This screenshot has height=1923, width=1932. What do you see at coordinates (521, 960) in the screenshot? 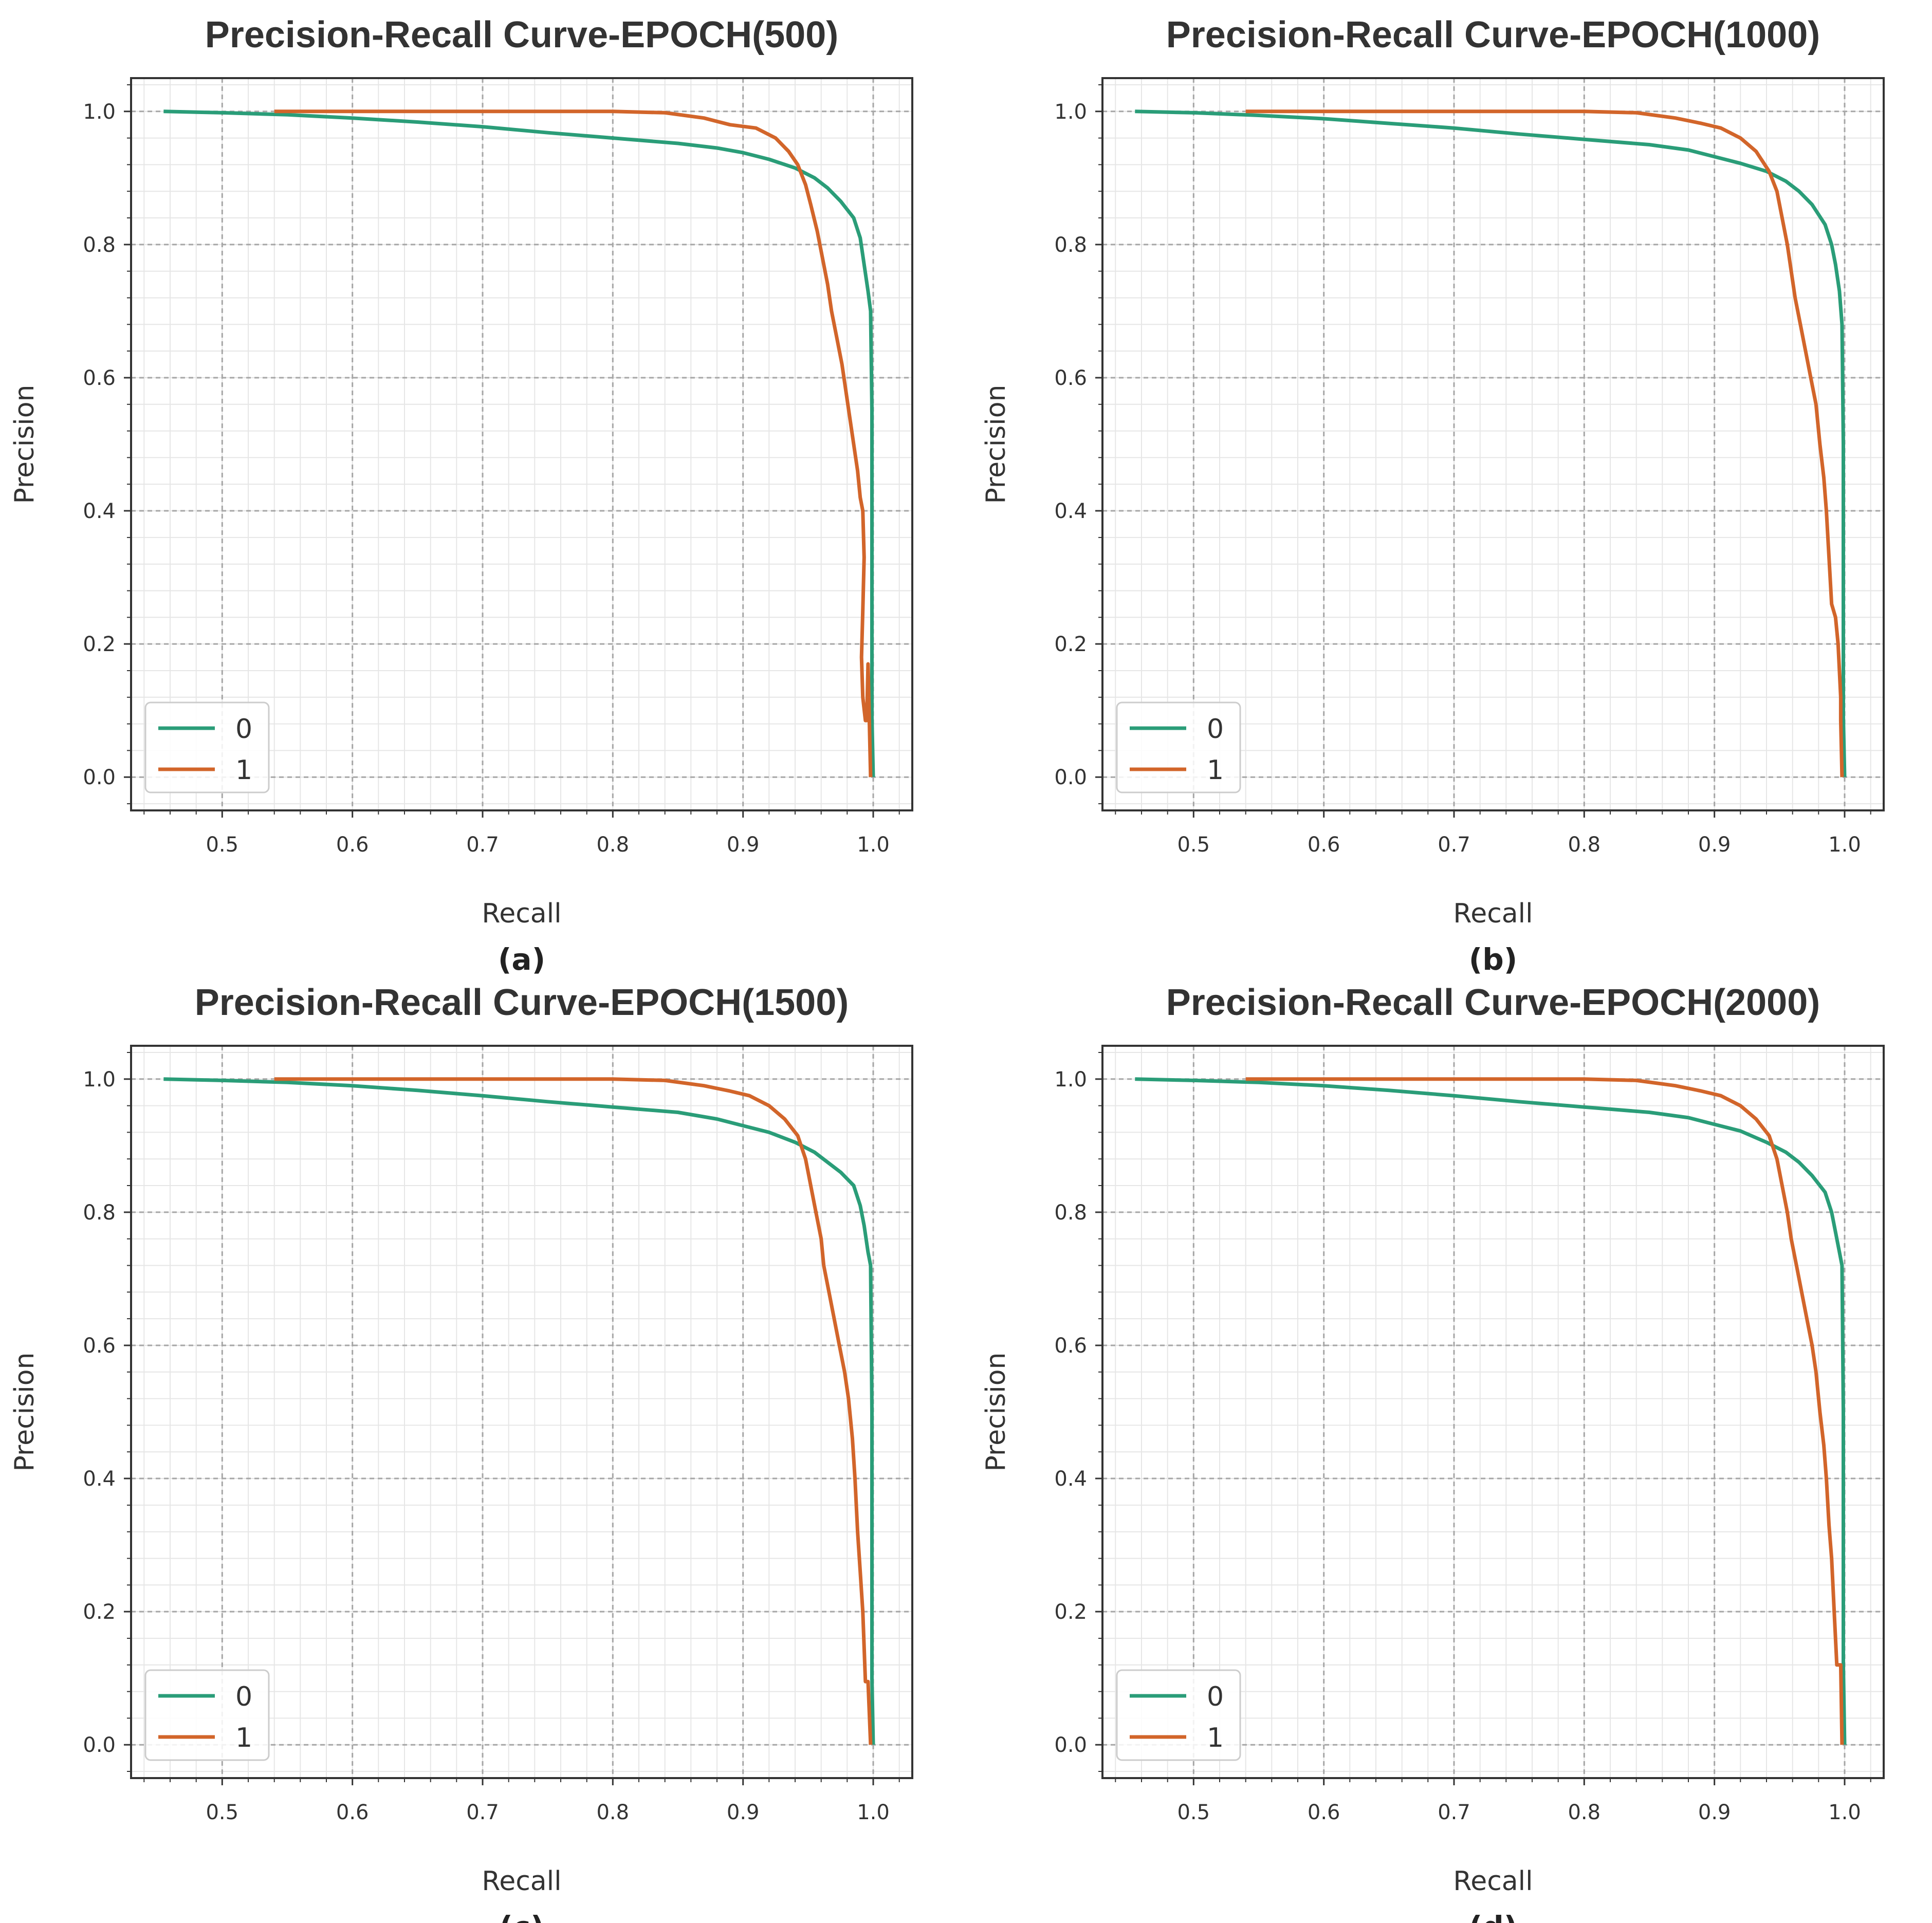
I see `panel-caption: (a)` at bounding box center [521, 960].